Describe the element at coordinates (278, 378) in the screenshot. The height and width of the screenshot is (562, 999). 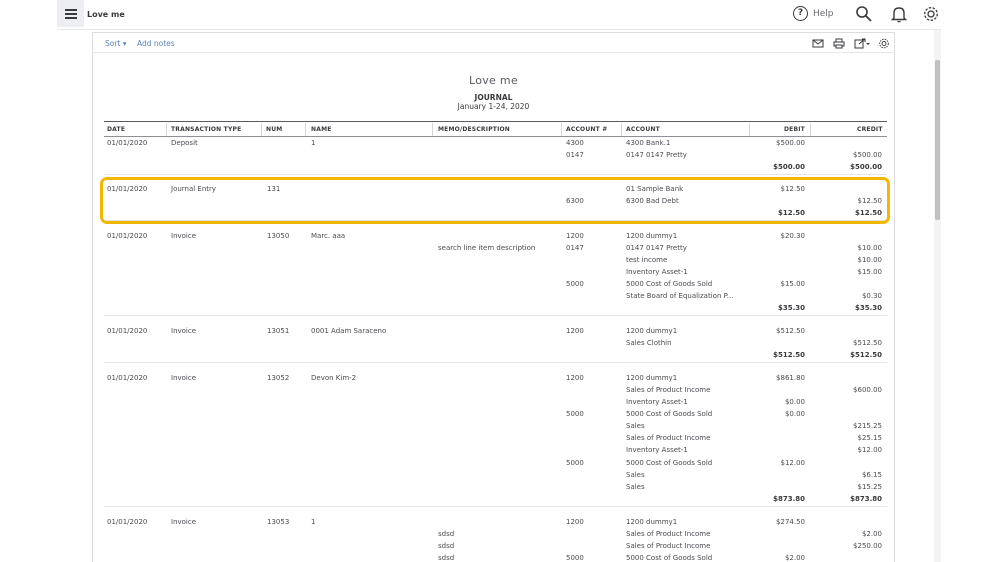
I see `cell-num: 13052` at that location.